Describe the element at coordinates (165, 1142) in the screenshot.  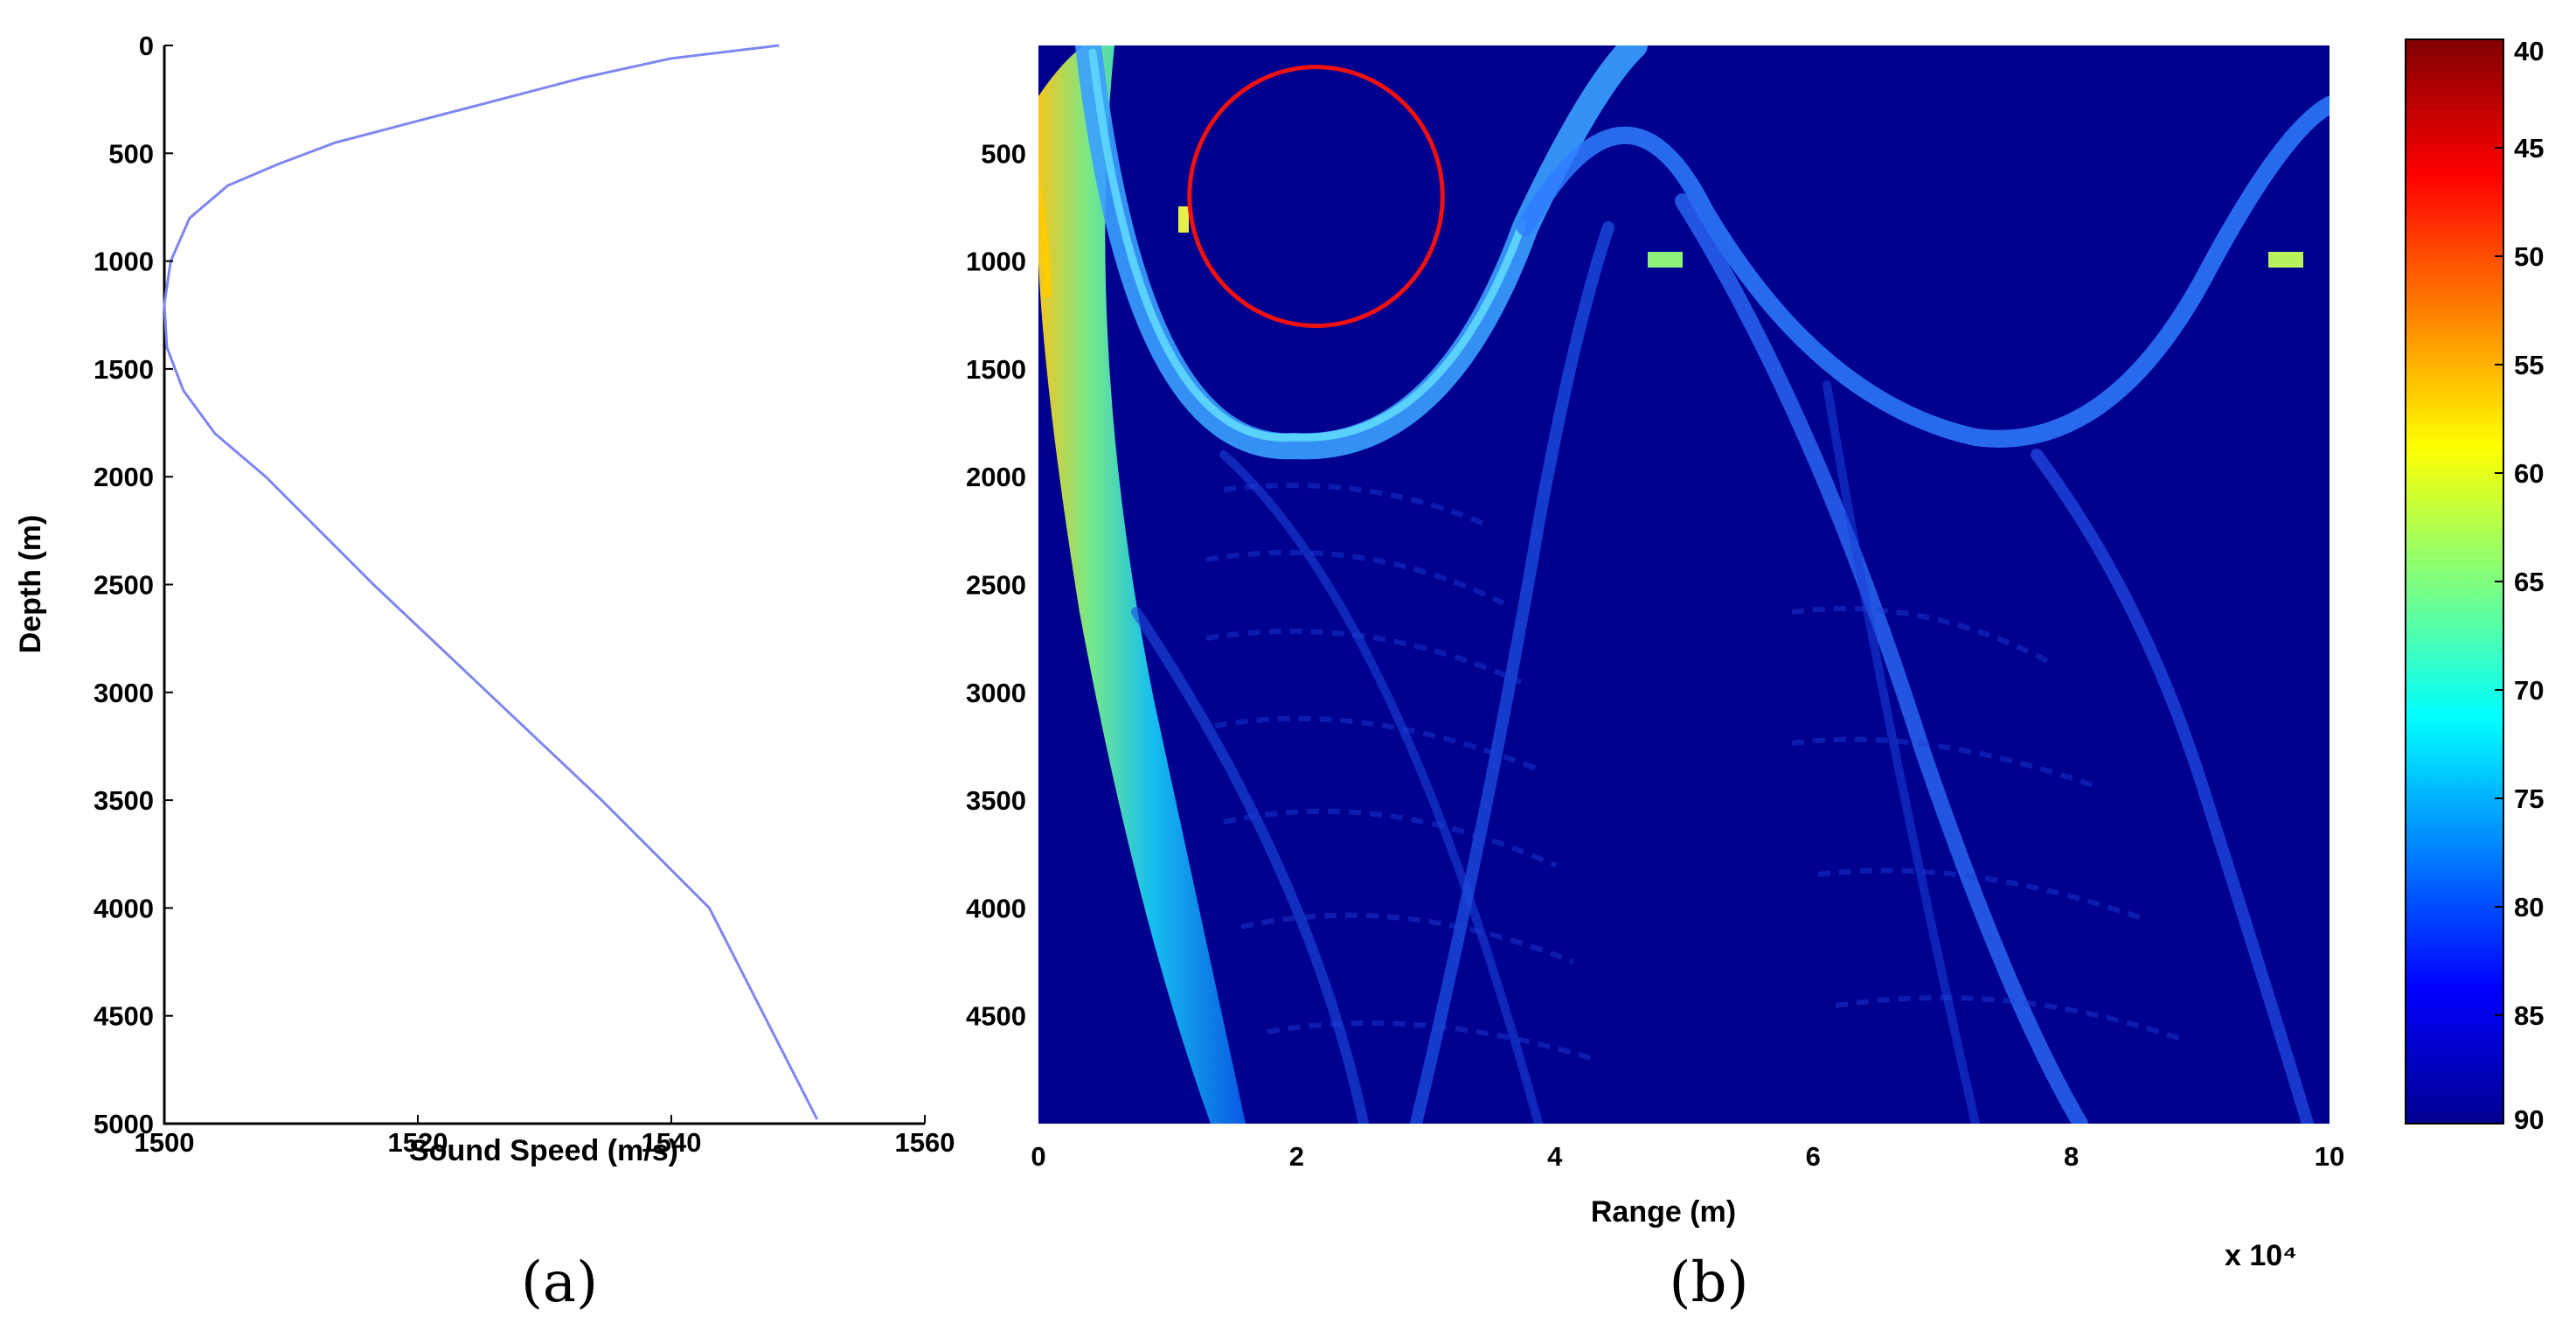
I see `a-xtick-label: 1500` at that location.